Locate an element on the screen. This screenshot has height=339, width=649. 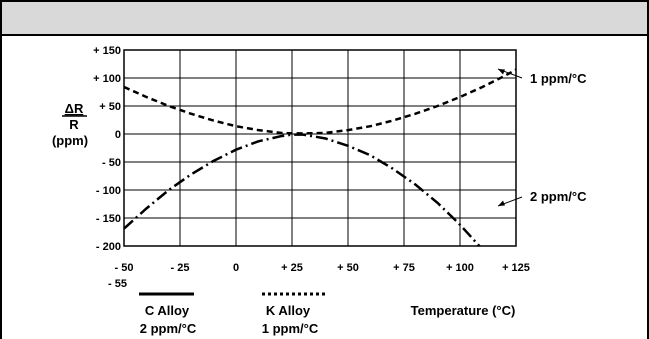
legend-sublabel-c-alloy: 2 ppm/°C is located at coordinates (168, 328).